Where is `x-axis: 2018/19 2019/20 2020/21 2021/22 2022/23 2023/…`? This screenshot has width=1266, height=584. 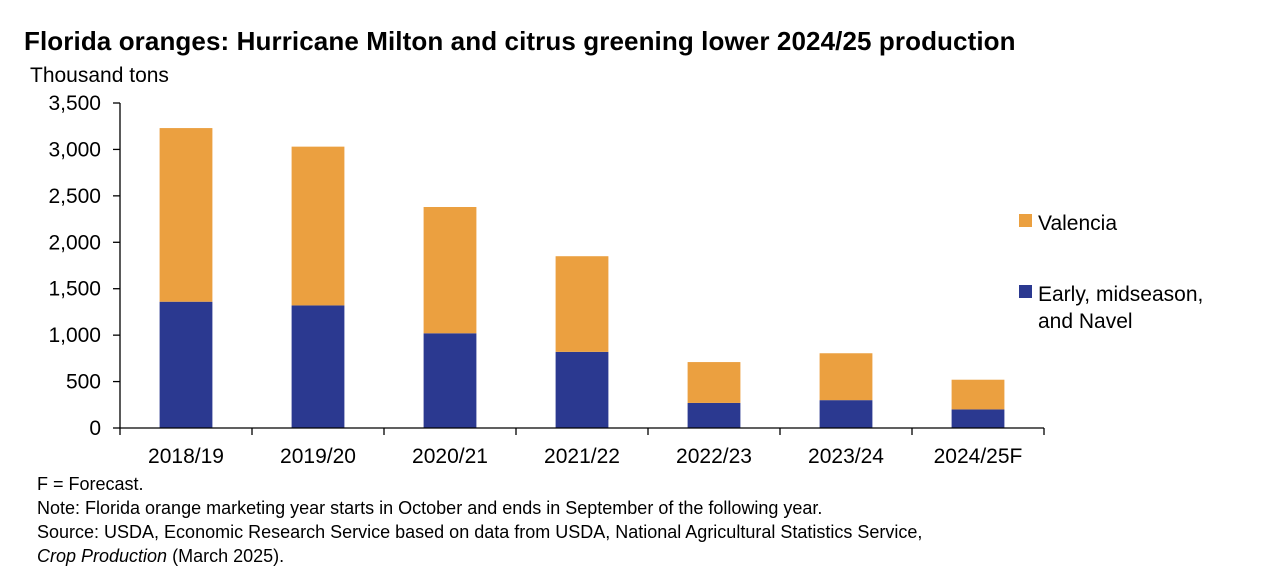
x-axis: 2018/19 2019/20 2020/21 2021/22 2022/23 2023/… is located at coordinates (582, 447).